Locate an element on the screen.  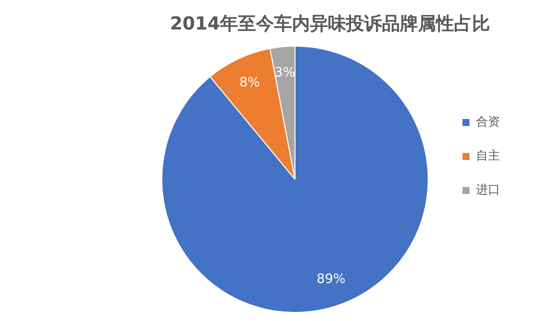
data-label: 8% is located at coordinates (249, 82).